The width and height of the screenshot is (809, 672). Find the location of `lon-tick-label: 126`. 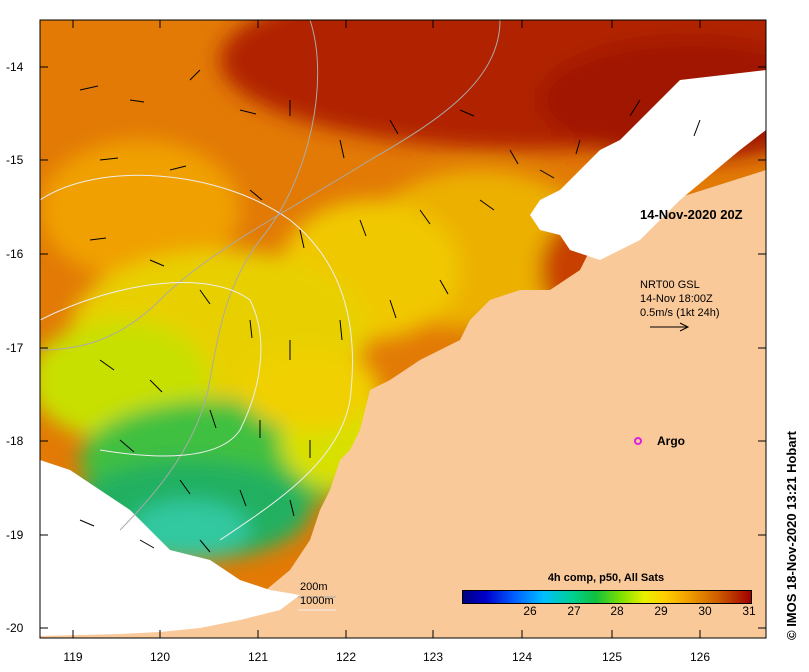

lon-tick-label: 126 is located at coordinates (700, 657).